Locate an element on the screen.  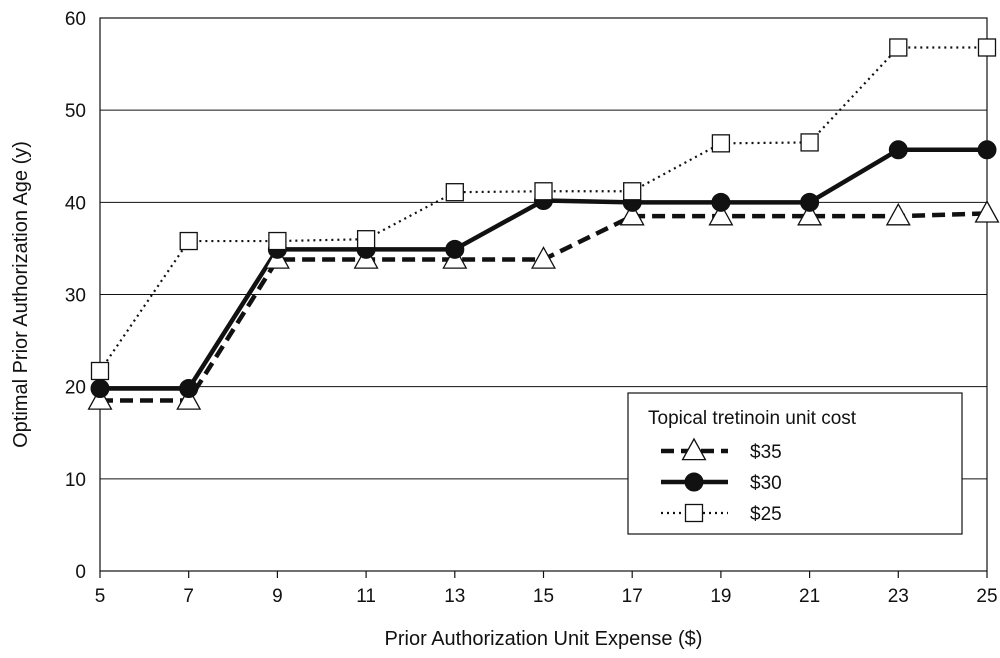
x-tick-label: 11 is located at coordinates (366, 596).